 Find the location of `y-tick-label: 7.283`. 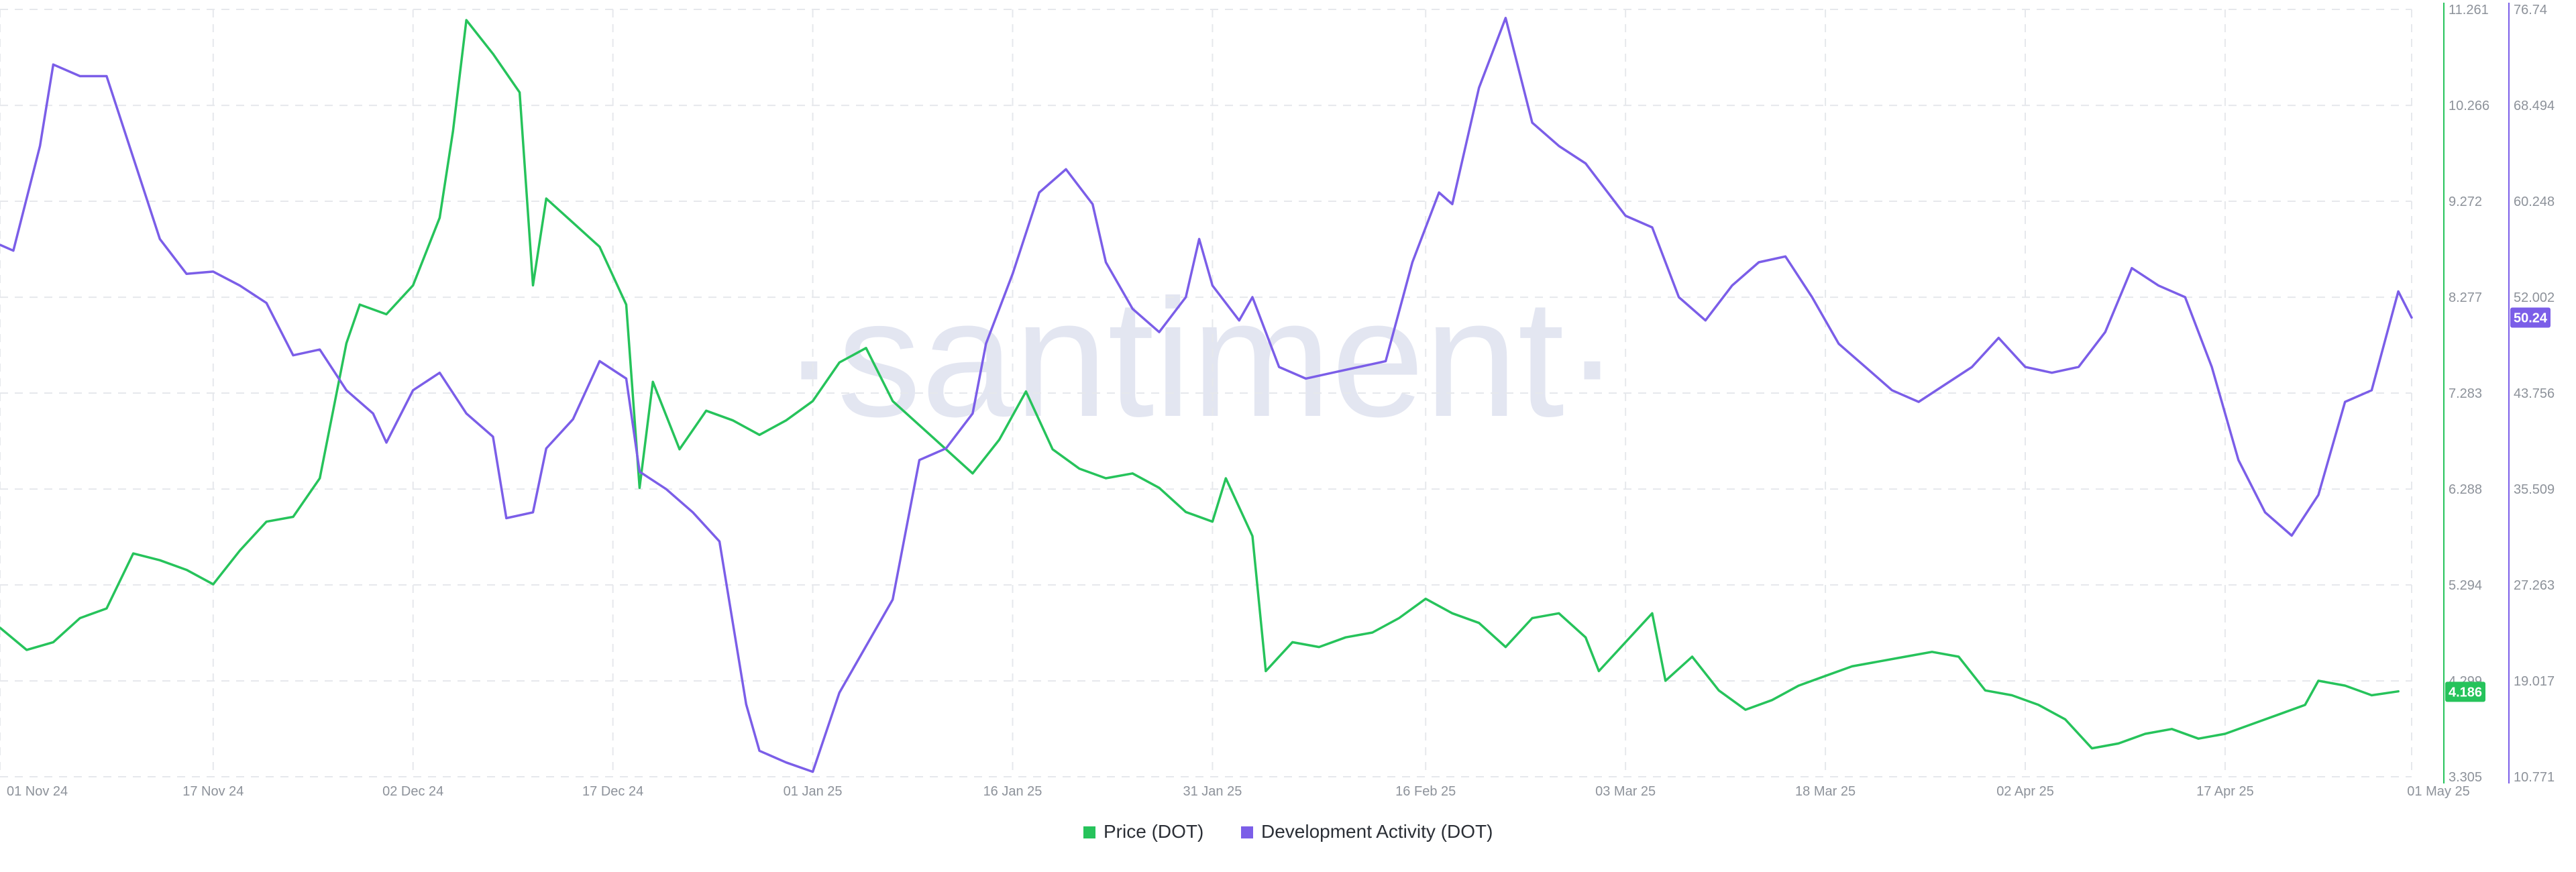

y-tick-label: 7.283 is located at coordinates (2465, 393).